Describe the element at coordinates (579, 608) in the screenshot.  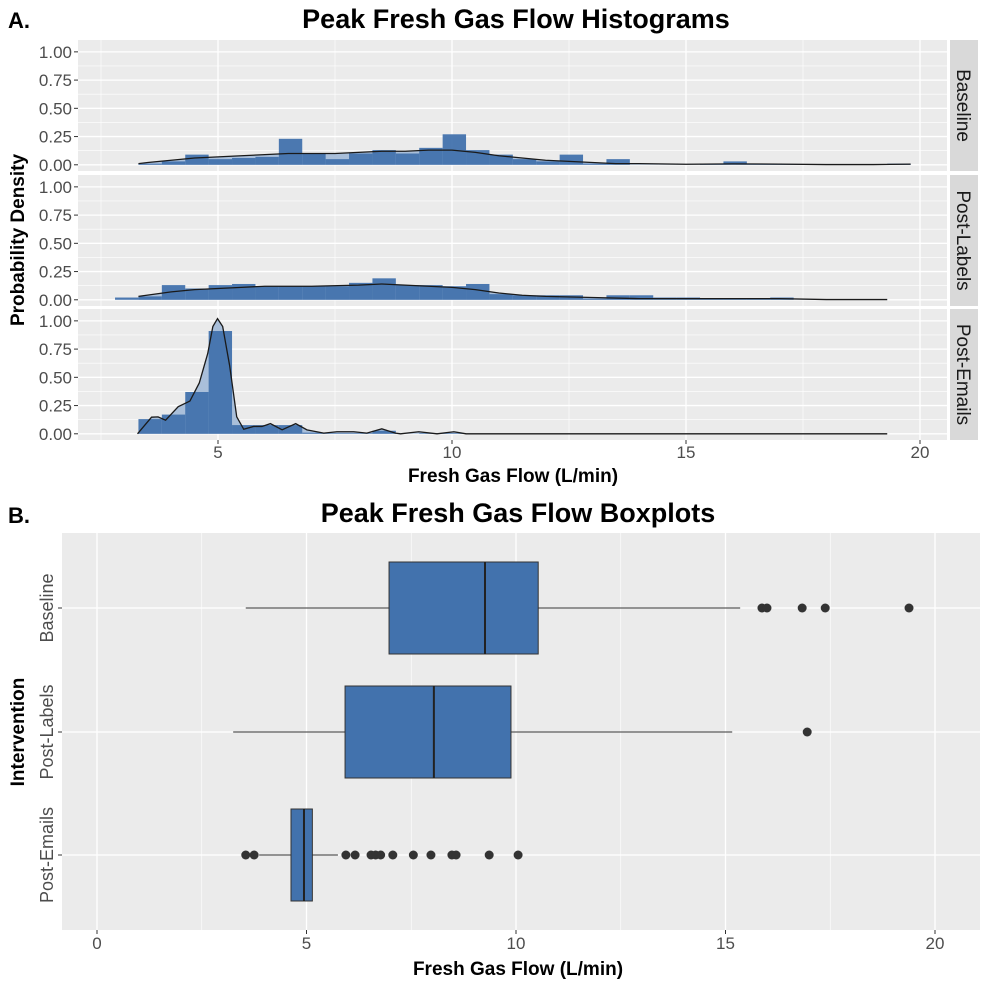
I see `boxplot-baseline` at that location.